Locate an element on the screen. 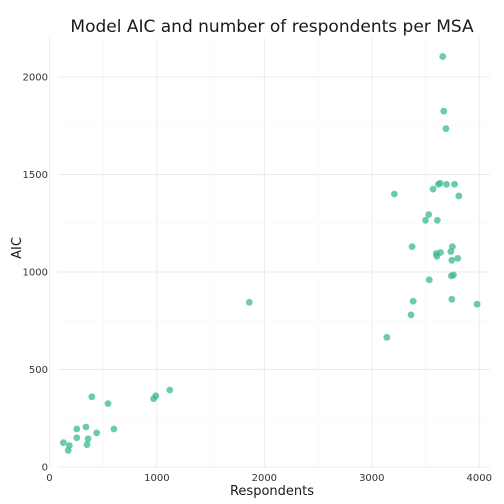 This screenshot has height=504, width=504. y-tick-label: 0 is located at coordinates (45, 468).